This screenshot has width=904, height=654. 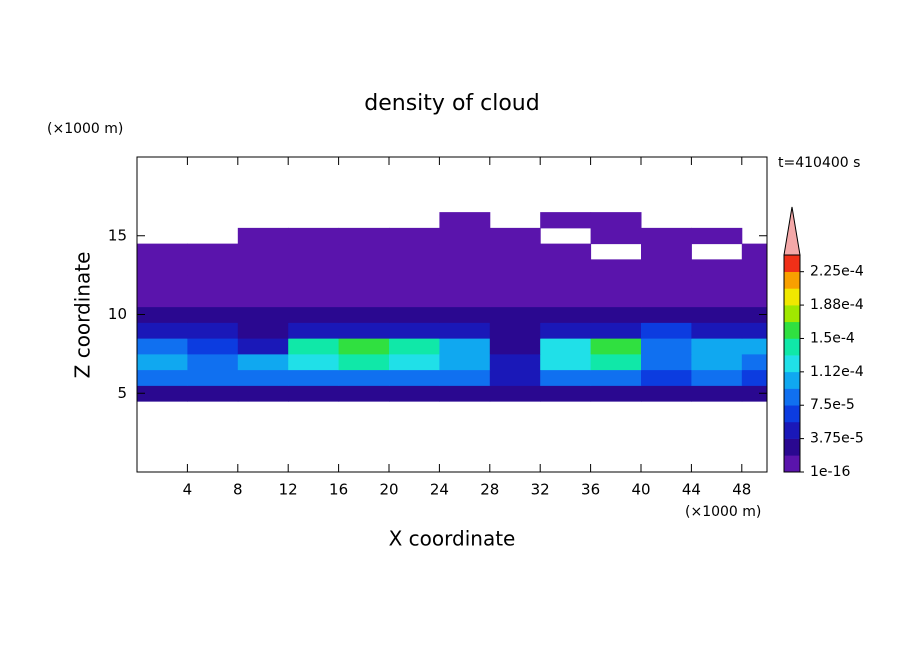 What do you see at coordinates (452, 539) in the screenshot?
I see `x-axis-label: X coordinate` at bounding box center [452, 539].